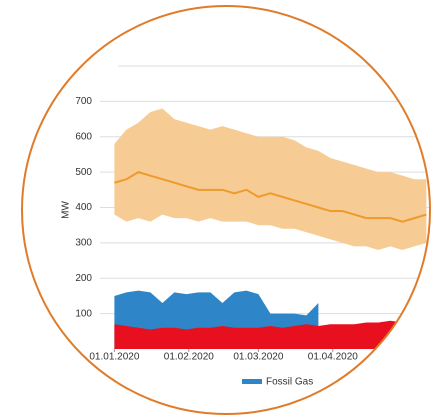  I want to click on y-tick-label: 600, so click(83, 136).